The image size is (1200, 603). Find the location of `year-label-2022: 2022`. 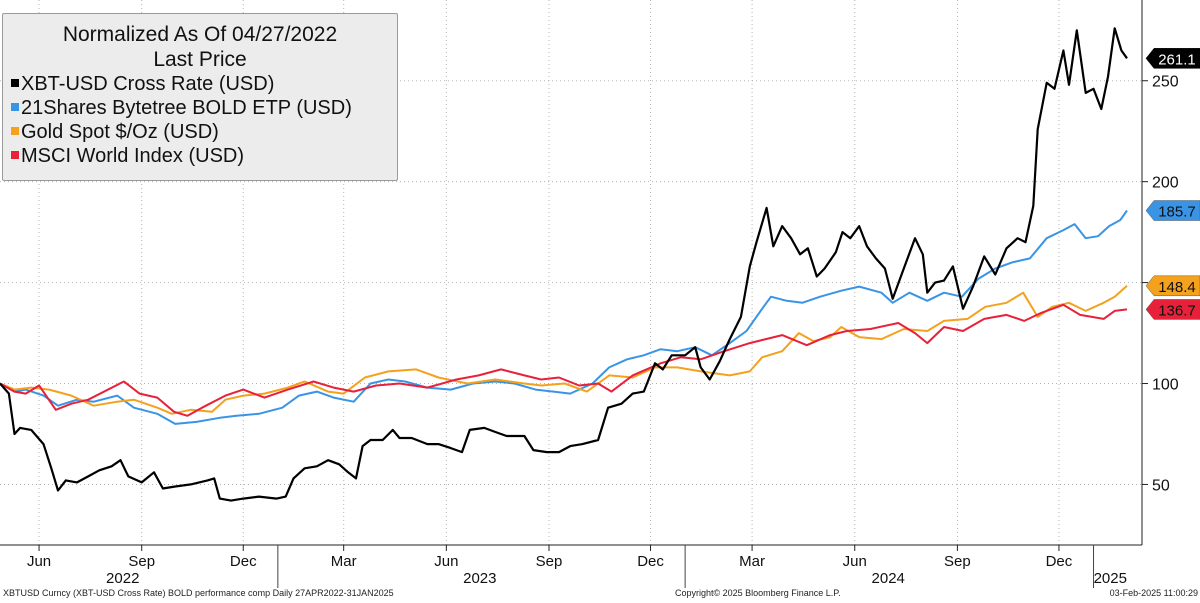

year-label-2022: 2022 is located at coordinates (122, 578).